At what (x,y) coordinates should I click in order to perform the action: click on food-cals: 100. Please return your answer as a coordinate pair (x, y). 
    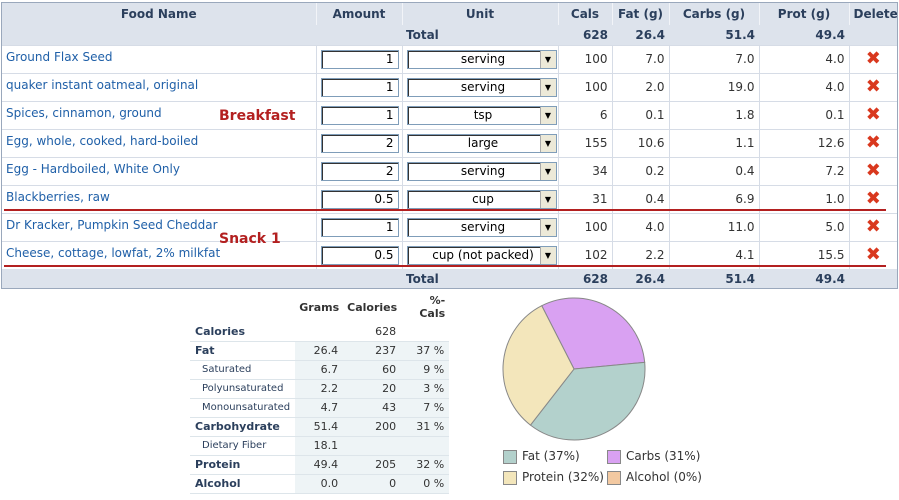
    Looking at the image, I should click on (584, 226).